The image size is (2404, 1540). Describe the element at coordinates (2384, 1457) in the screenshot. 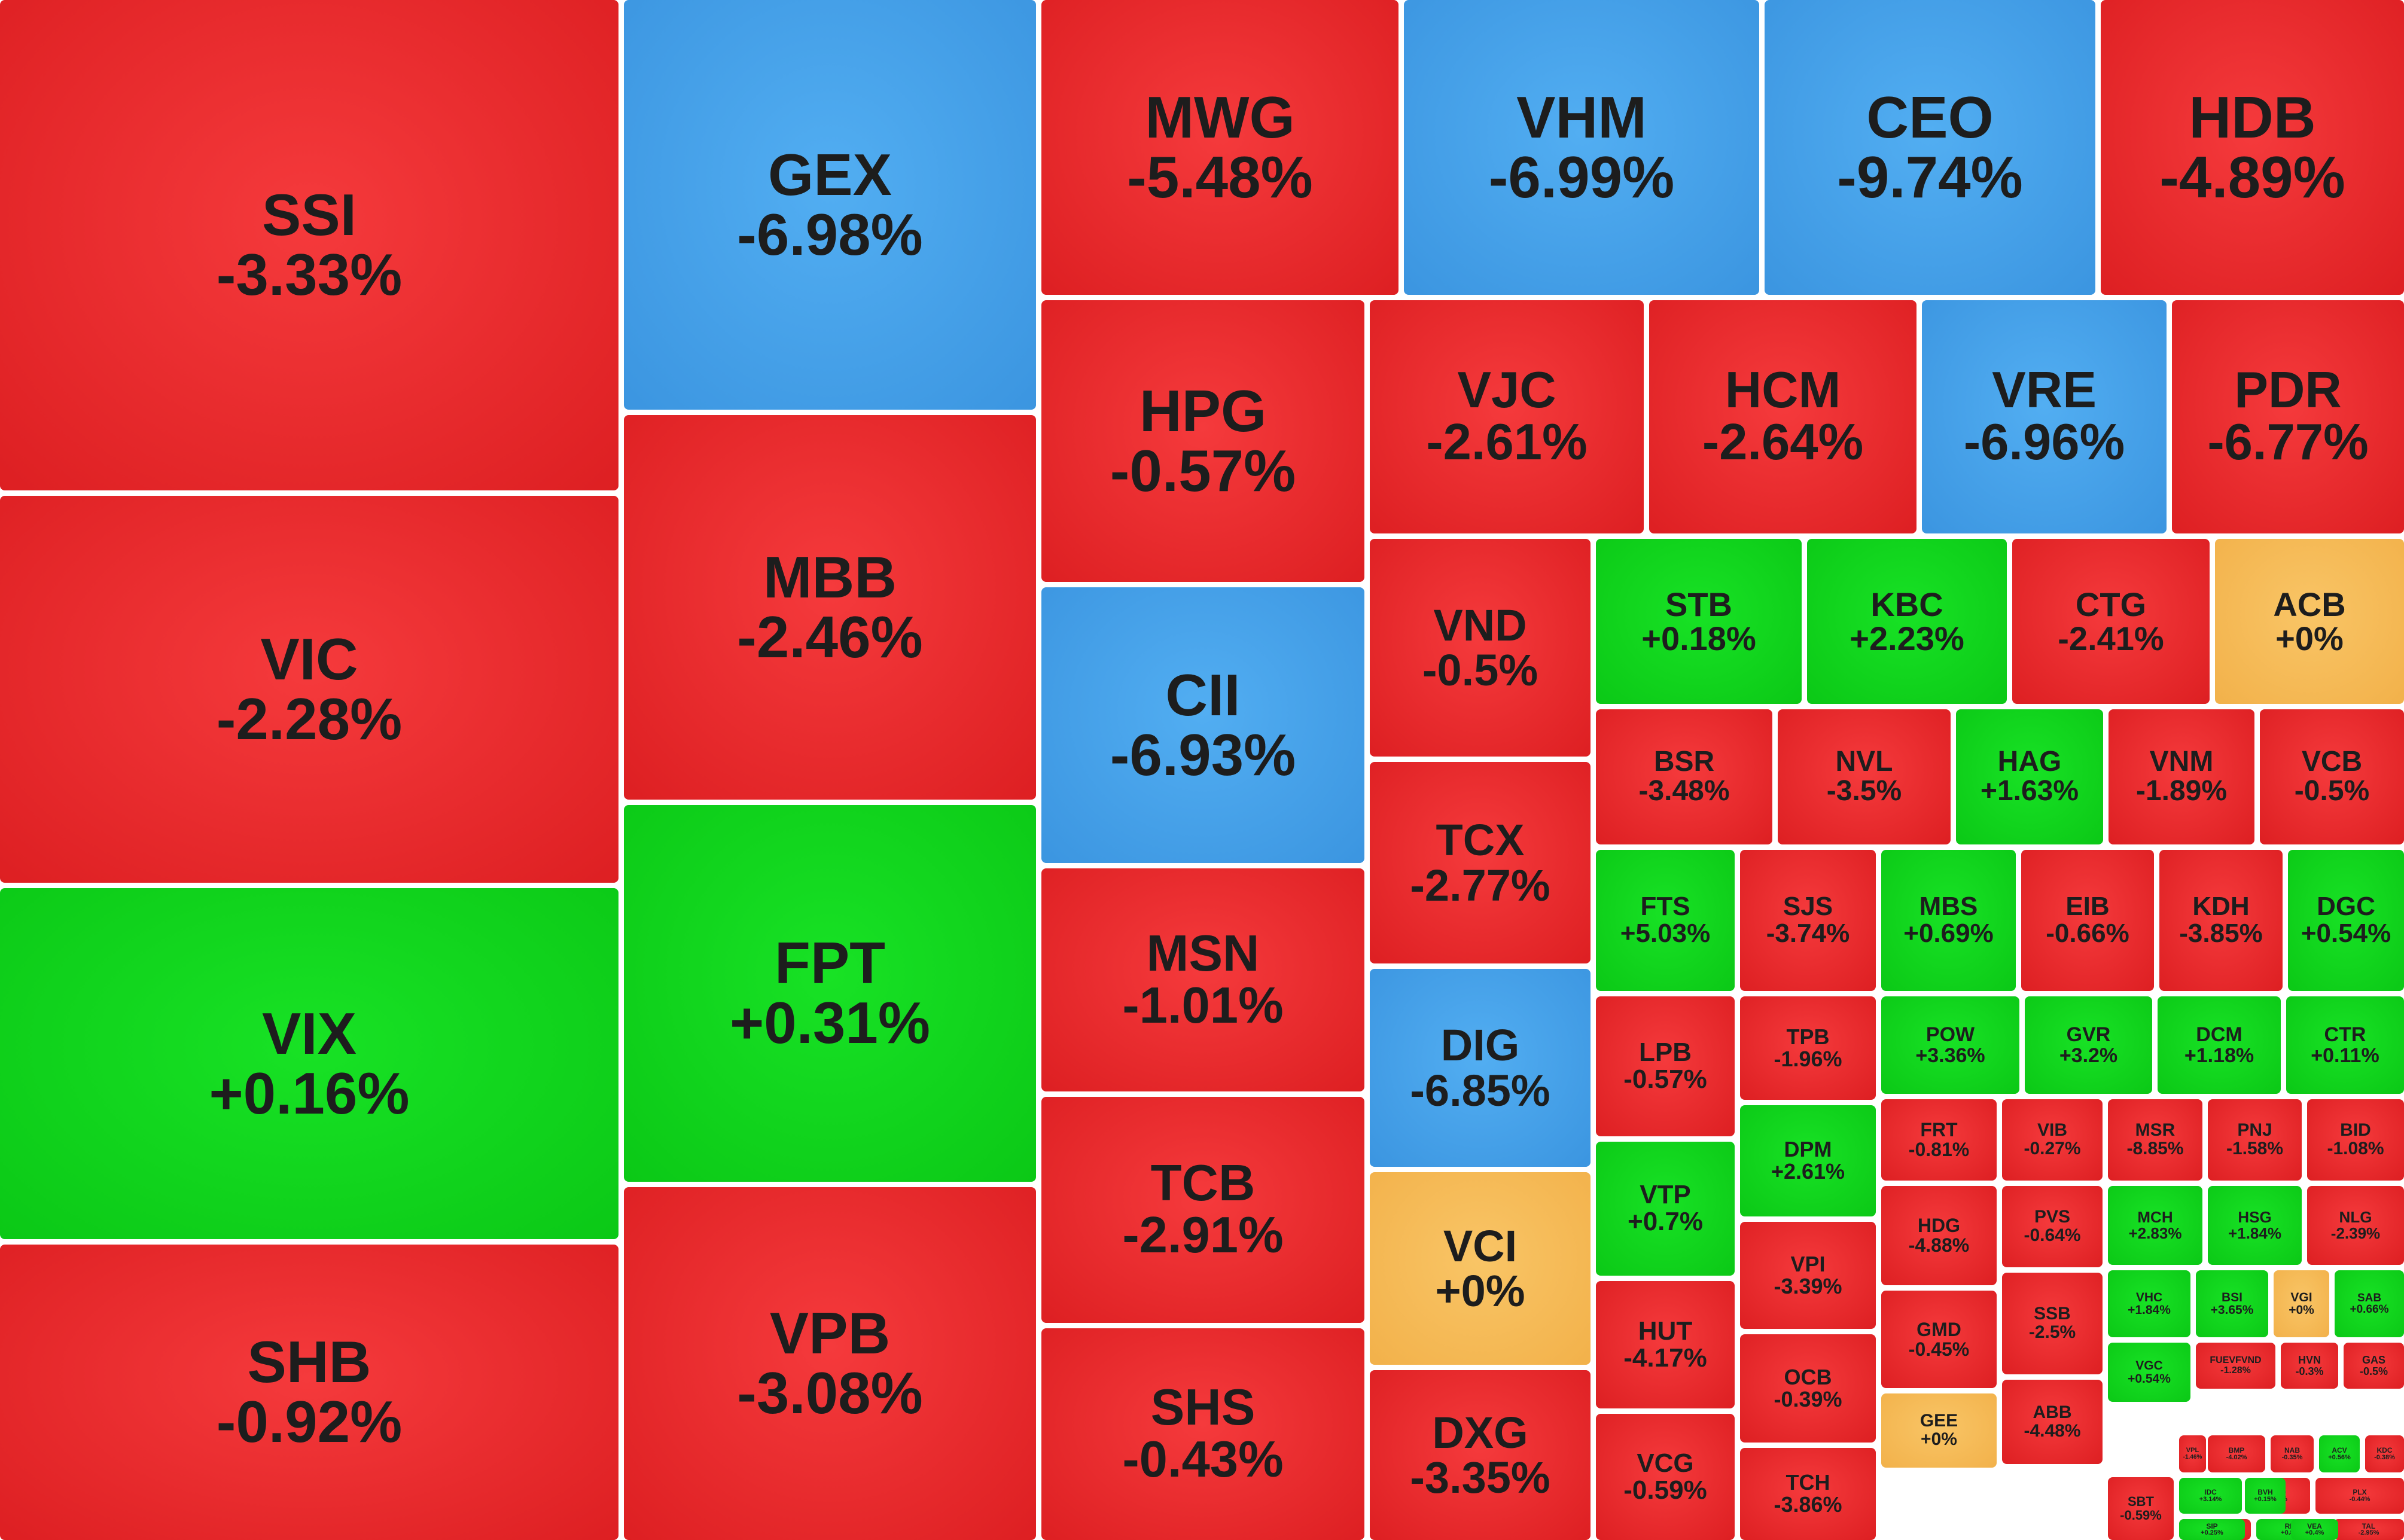

I see `tile-change: -0.38%` at that location.